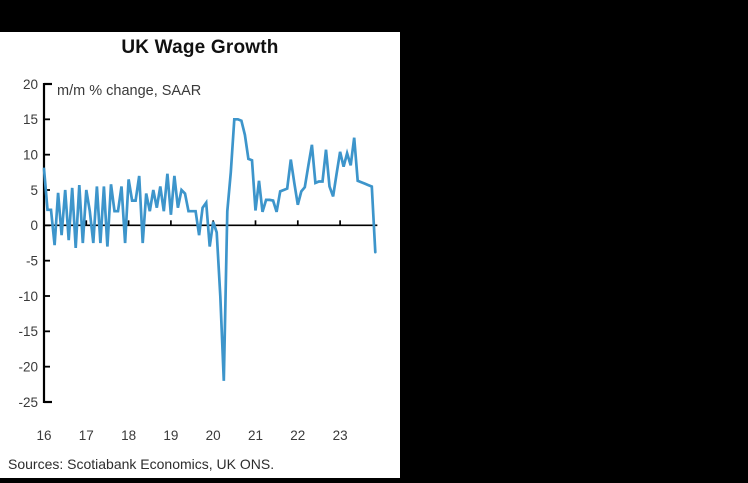  Describe the element at coordinates (340, 435) in the screenshot. I see `x-axis-tick-label: 23` at that location.